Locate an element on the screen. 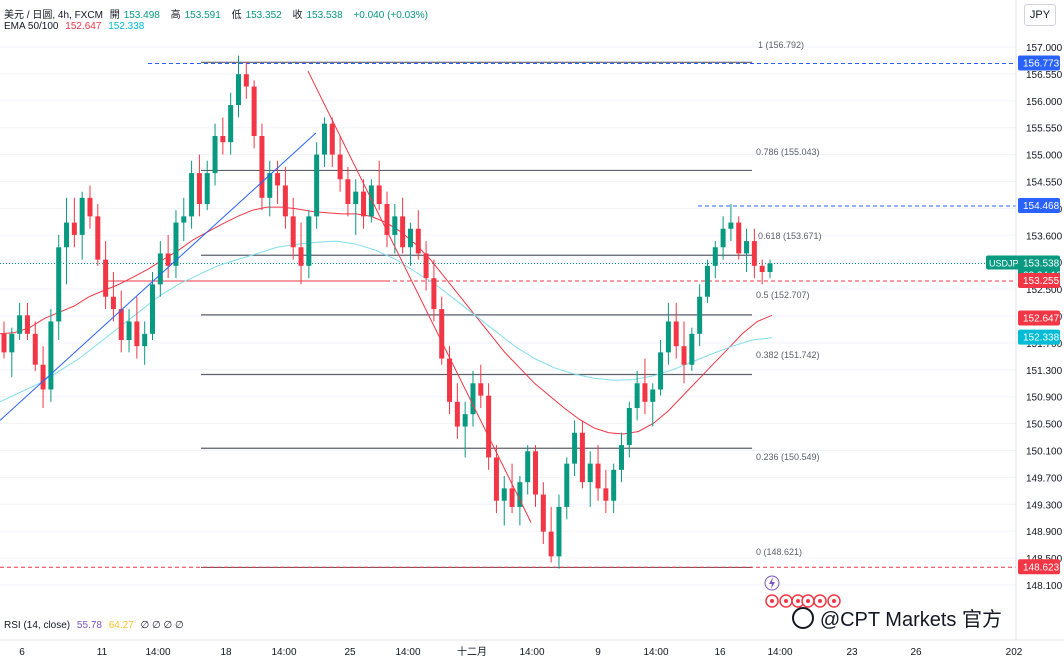  price-badge-value: 153.538 is located at coordinates (1041, 263).